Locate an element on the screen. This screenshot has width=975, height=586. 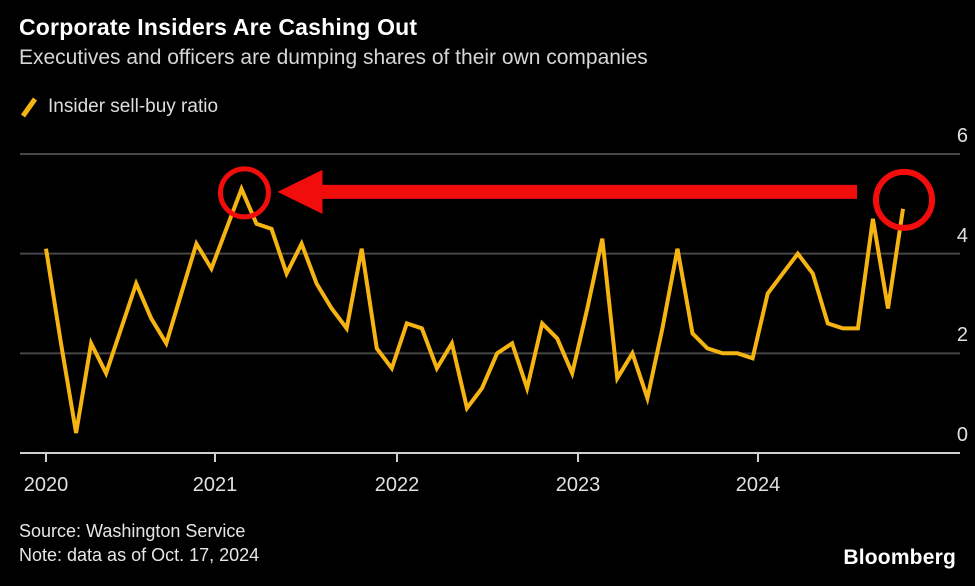
y-axis-label-2: 2 is located at coordinates (962, 335).